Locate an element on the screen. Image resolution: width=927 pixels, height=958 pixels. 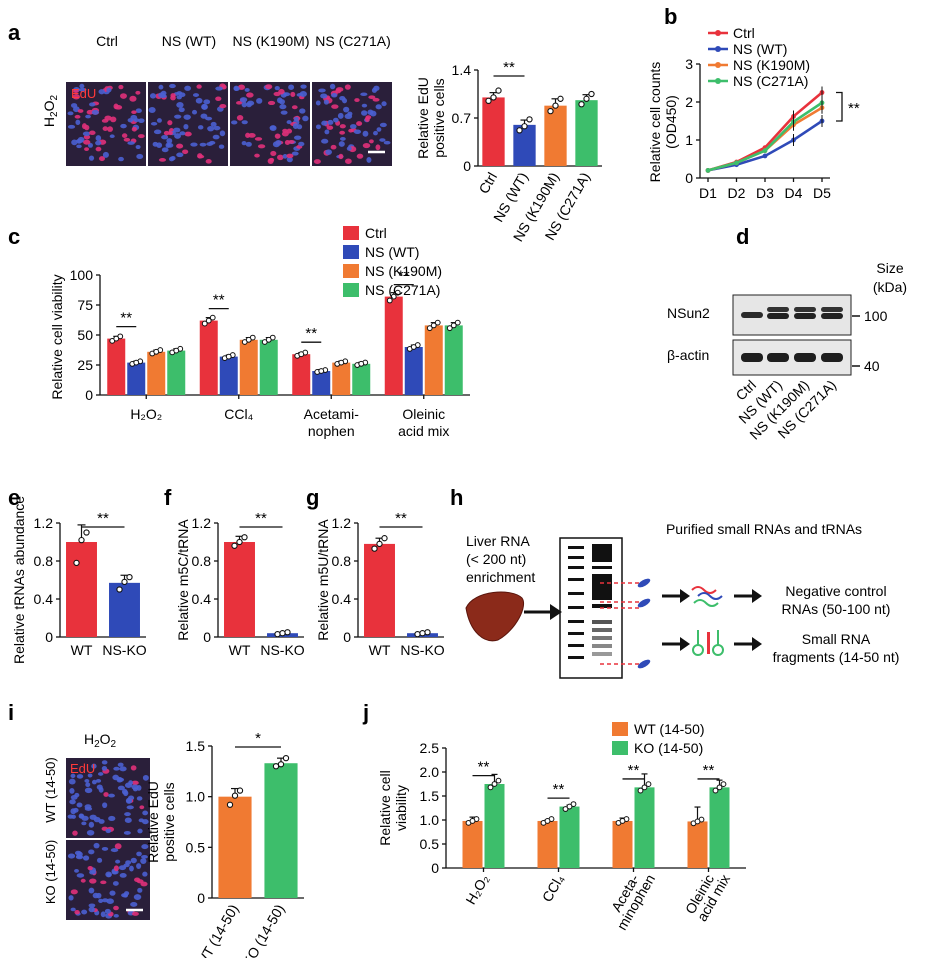
panel-letter-d: d is located at coordinates (742, 236).